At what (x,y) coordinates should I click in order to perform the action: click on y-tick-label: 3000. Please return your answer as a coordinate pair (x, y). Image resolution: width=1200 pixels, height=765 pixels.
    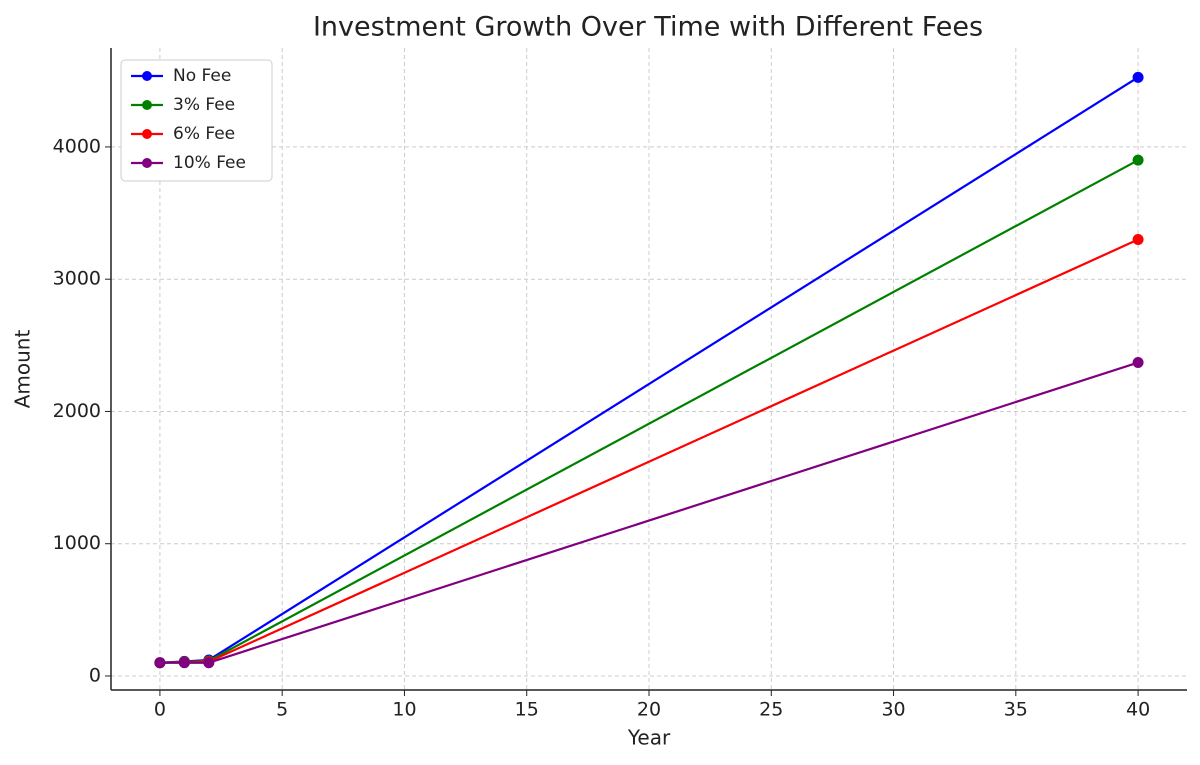
    Looking at the image, I should click on (77, 279).